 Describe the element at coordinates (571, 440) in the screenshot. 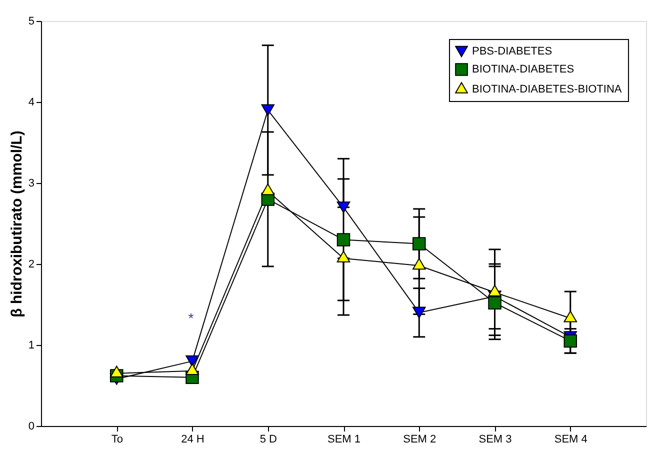

I see `x-tick-label: SEM 4` at that location.